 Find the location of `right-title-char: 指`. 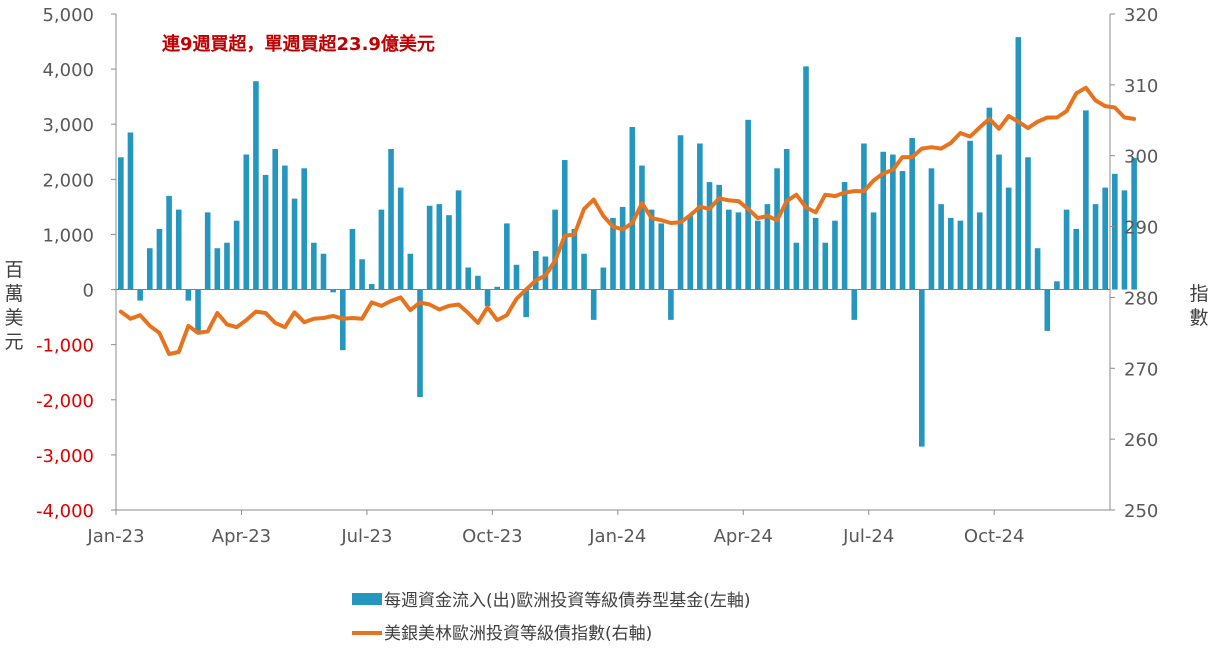

right-title-char: 指 is located at coordinates (1198, 294).